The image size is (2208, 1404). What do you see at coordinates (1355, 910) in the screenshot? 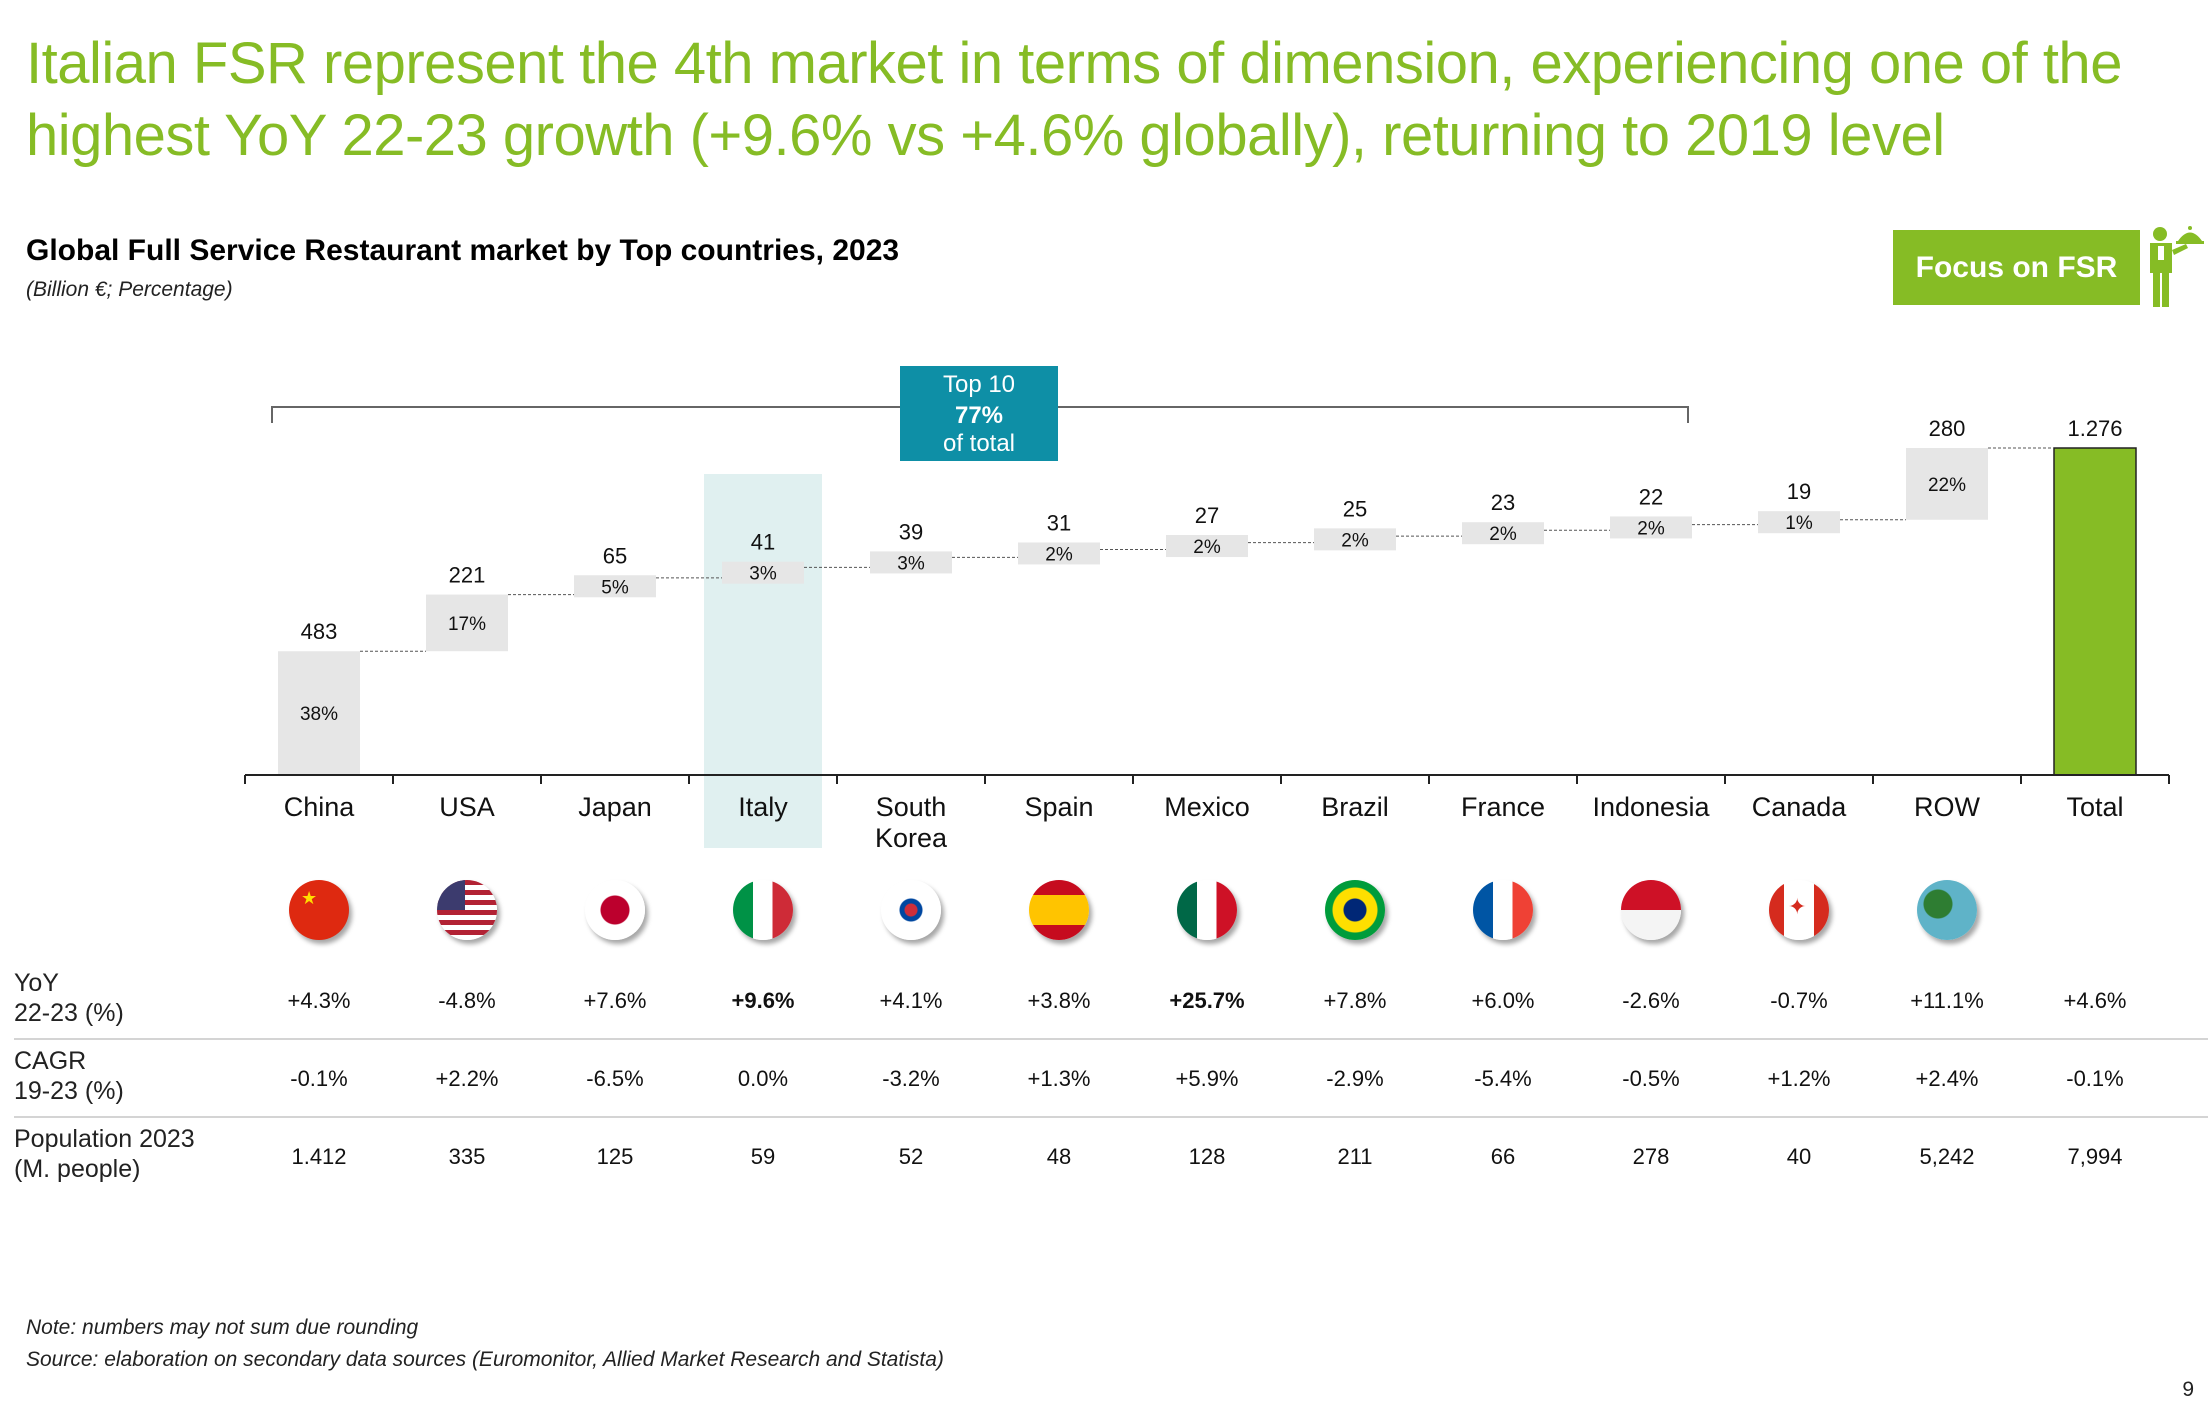
I see `brazil-flag-icon` at bounding box center [1355, 910].